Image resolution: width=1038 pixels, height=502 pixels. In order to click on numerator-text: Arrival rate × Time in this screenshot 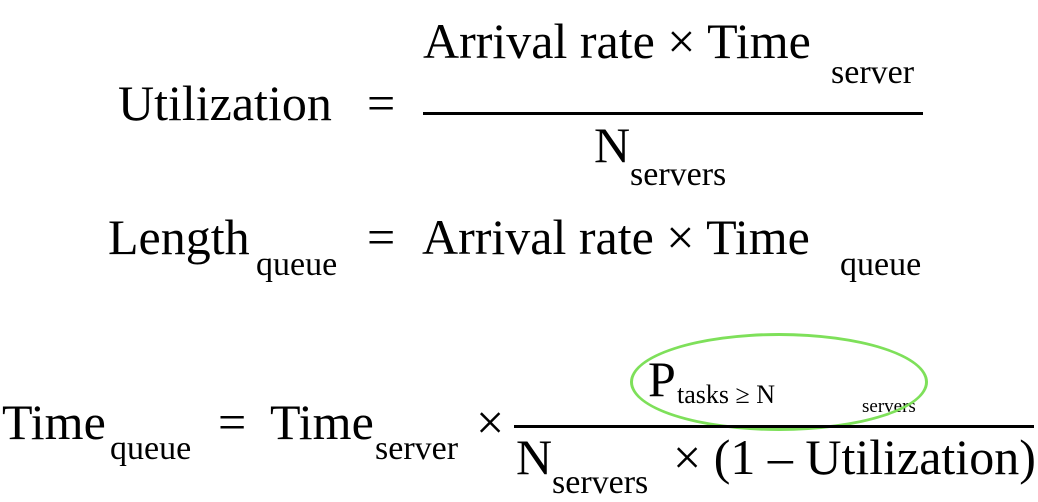, I will do `click(617, 41)`.